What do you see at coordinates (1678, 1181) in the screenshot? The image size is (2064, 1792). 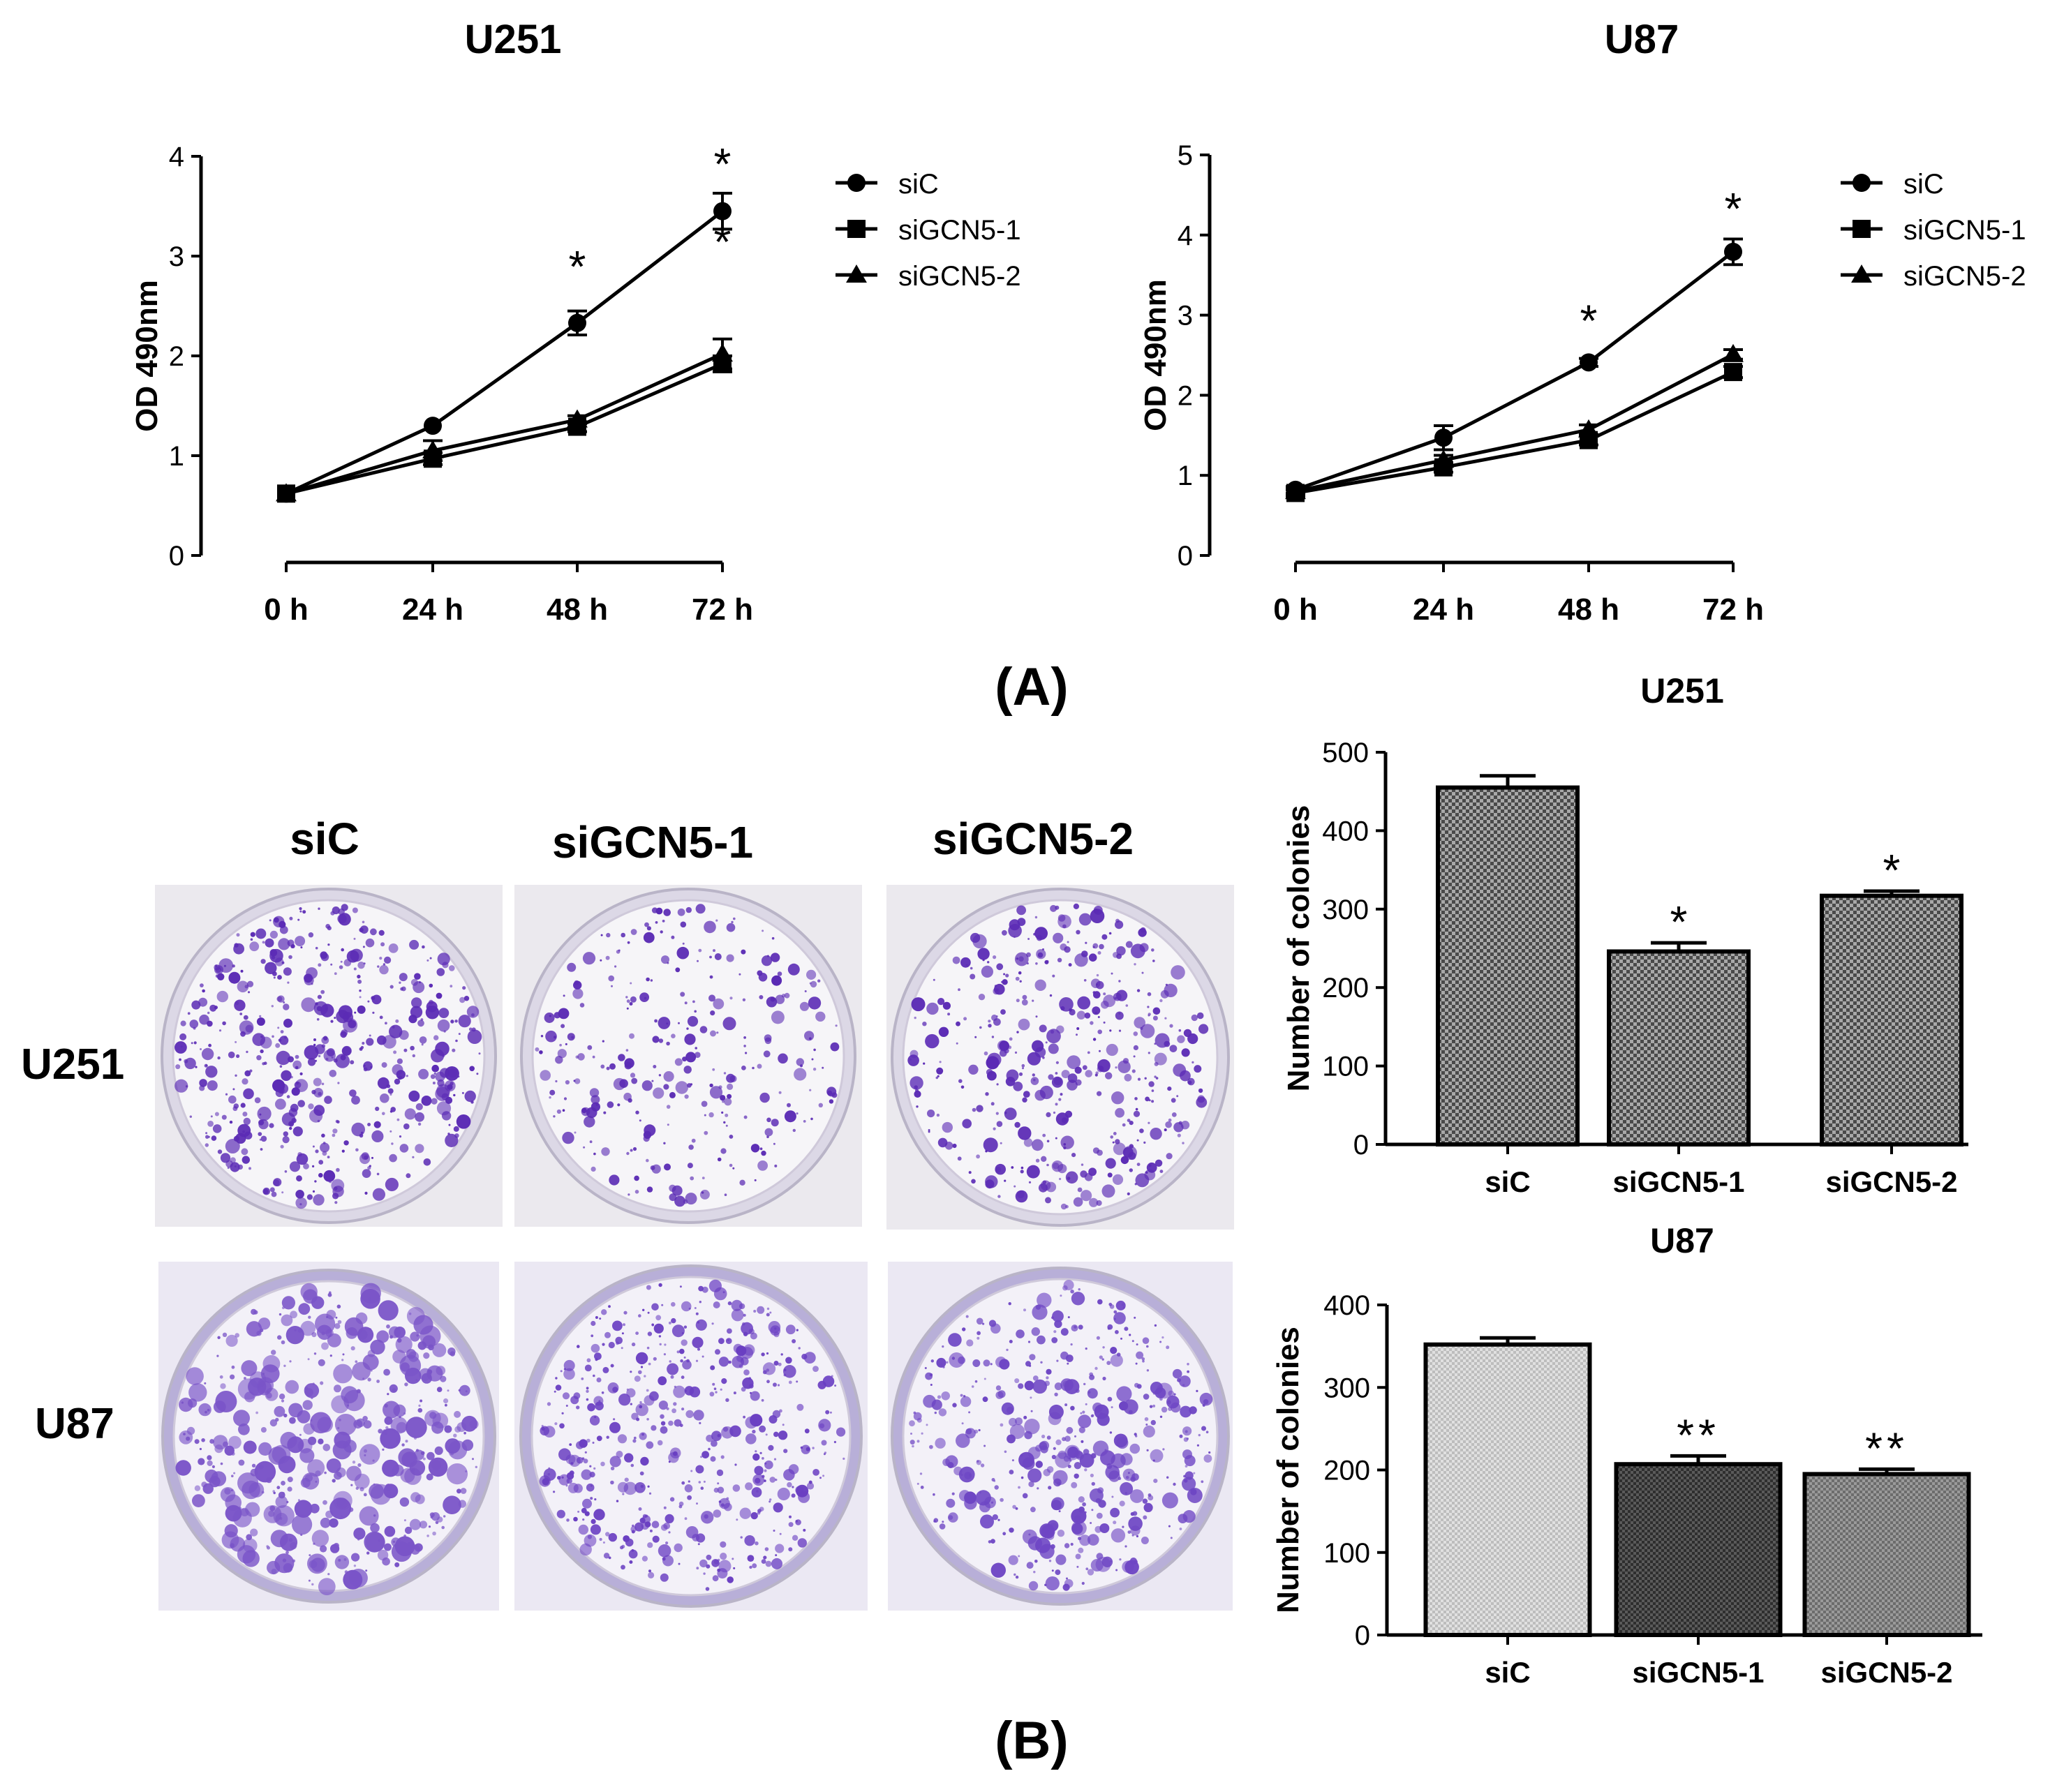 I see `x-tick-label: siGCN5-1` at bounding box center [1678, 1181].